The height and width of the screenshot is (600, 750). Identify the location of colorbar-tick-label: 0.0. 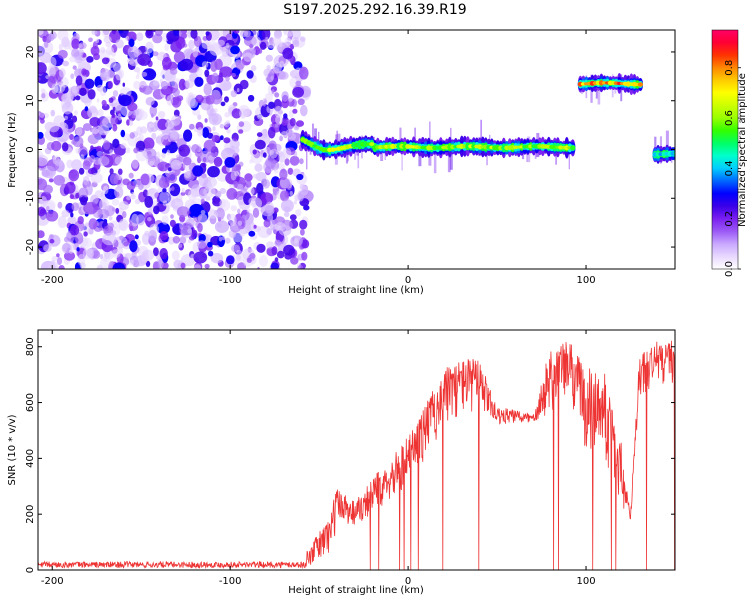
(729, 269).